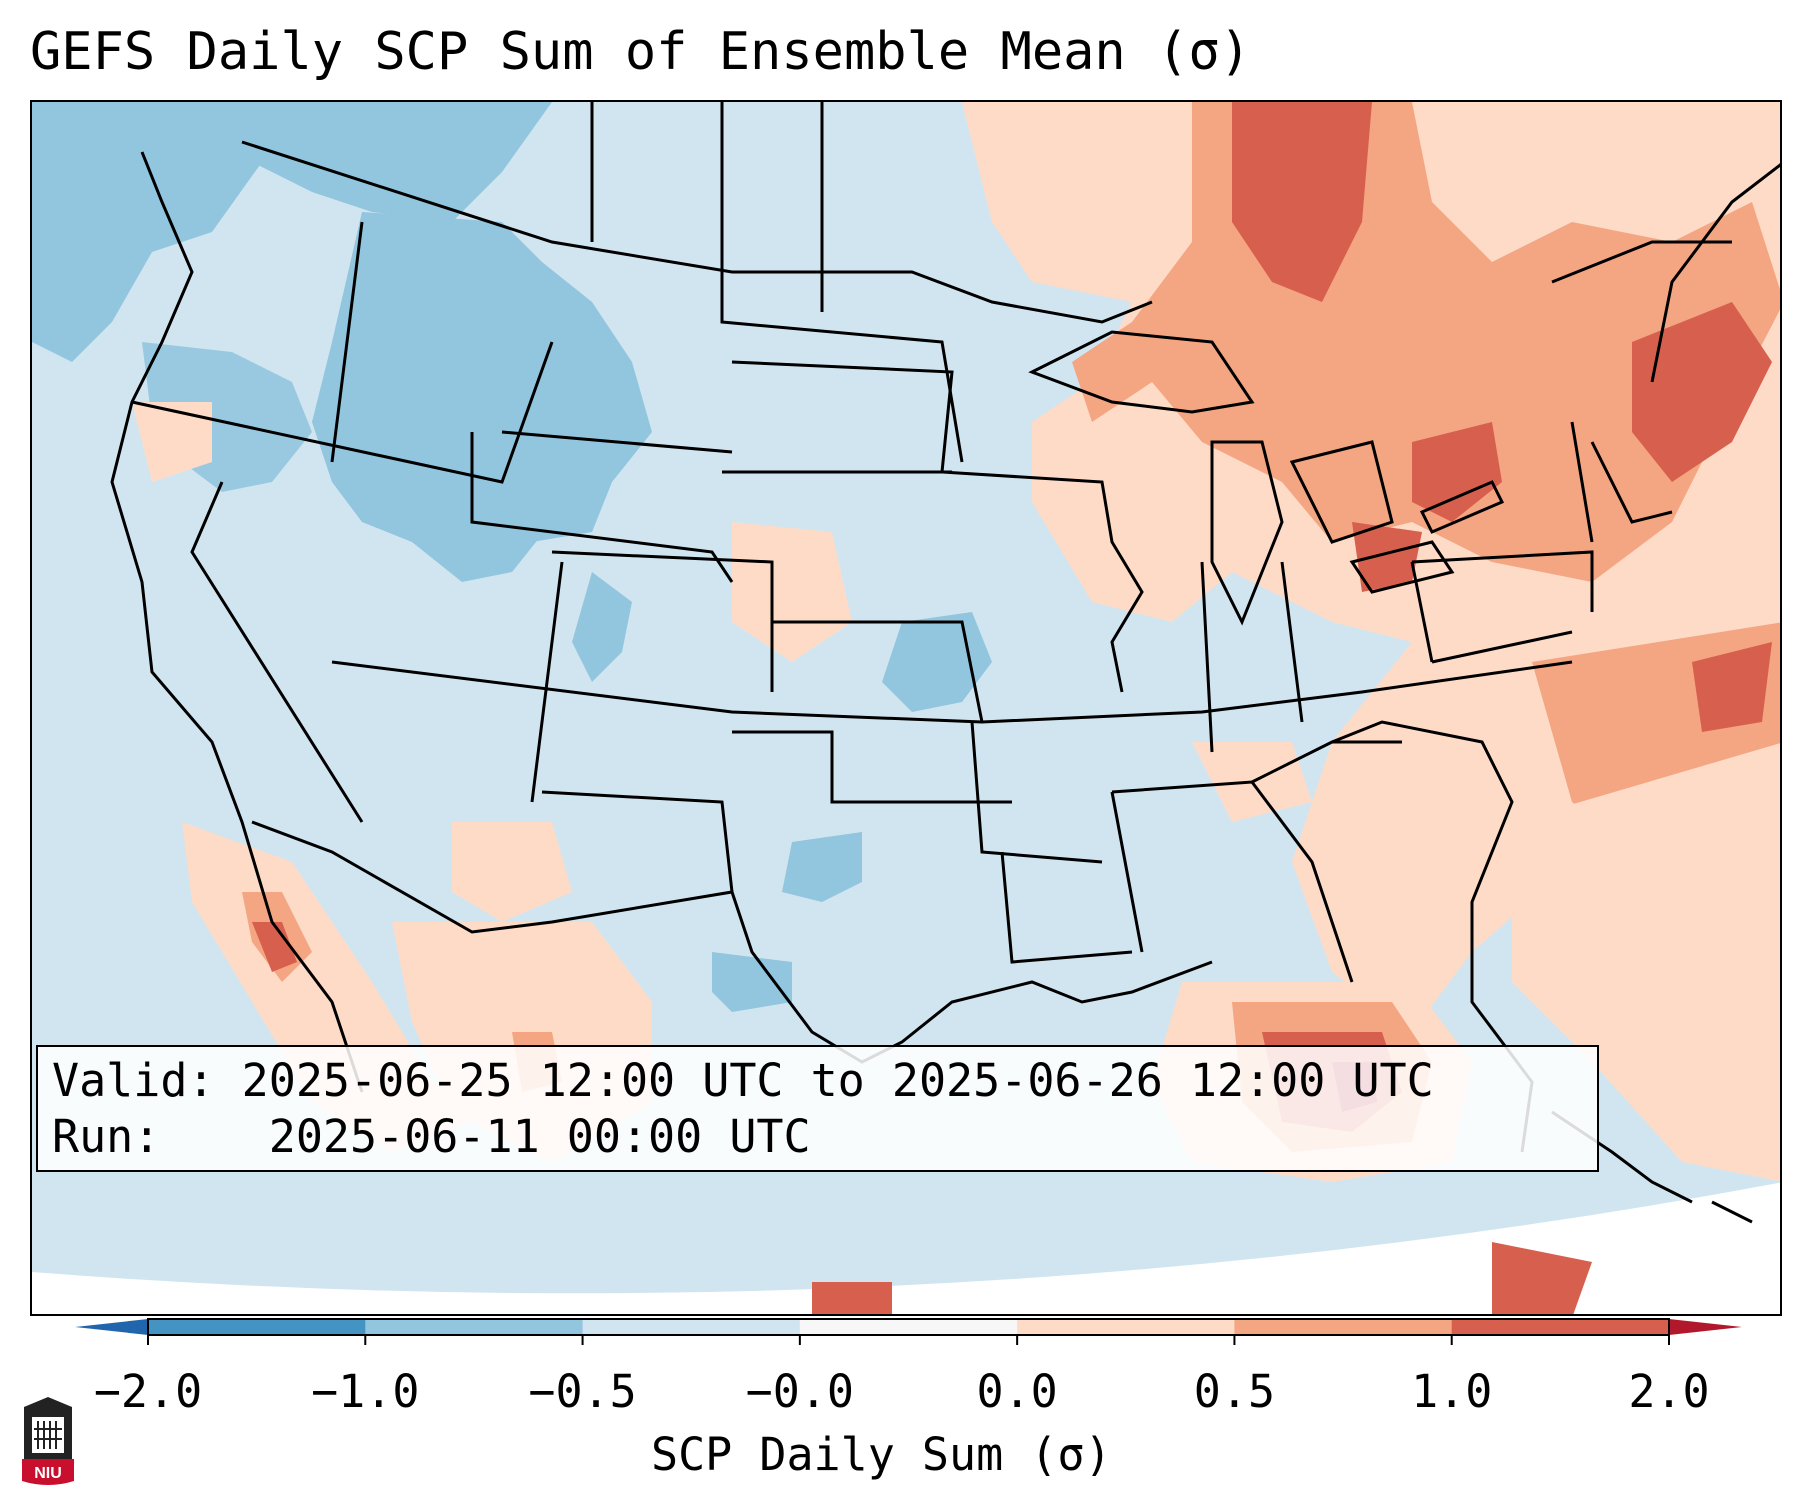 Image resolution: width=1803 pixels, height=1506 pixels. I want to click on colorbar-tick-label: −0.0, so click(800, 1391).